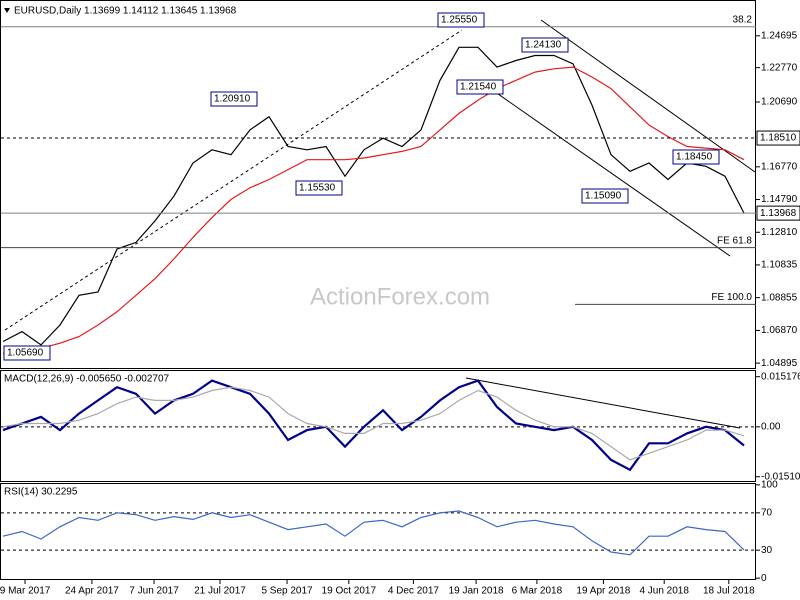 The height and width of the screenshot is (600, 800). Describe the element at coordinates (767, 550) in the screenshot. I see `y-tick-label: 30` at that location.